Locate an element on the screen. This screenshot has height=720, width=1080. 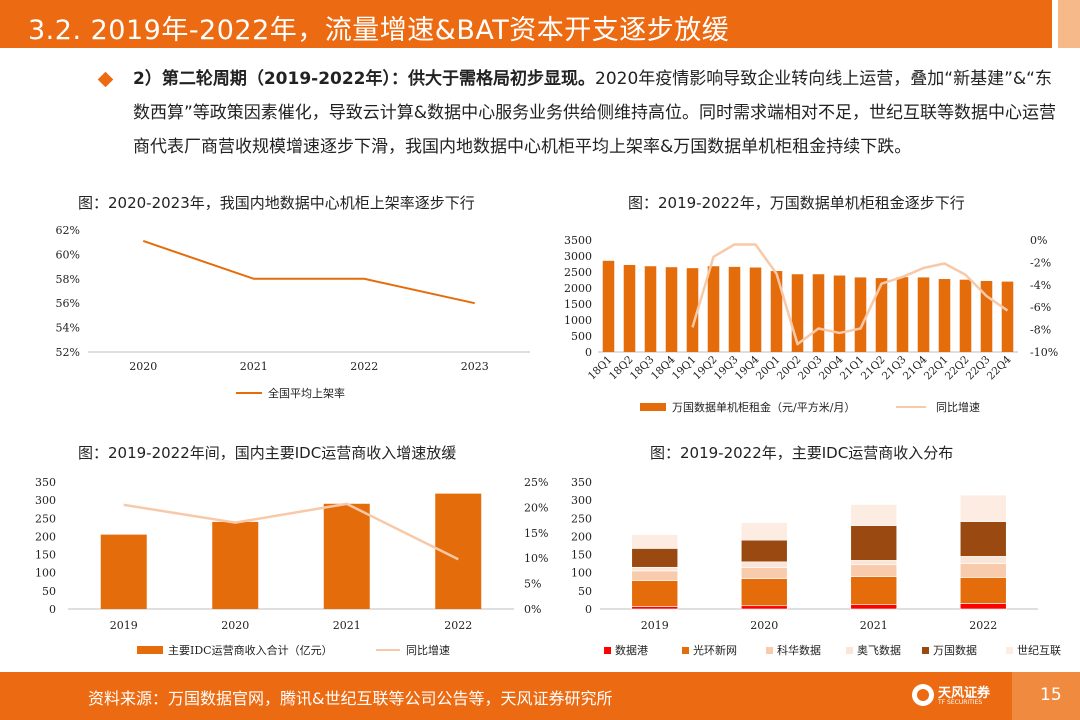
y2-tick-label: -10% is located at coordinates (1044, 352).